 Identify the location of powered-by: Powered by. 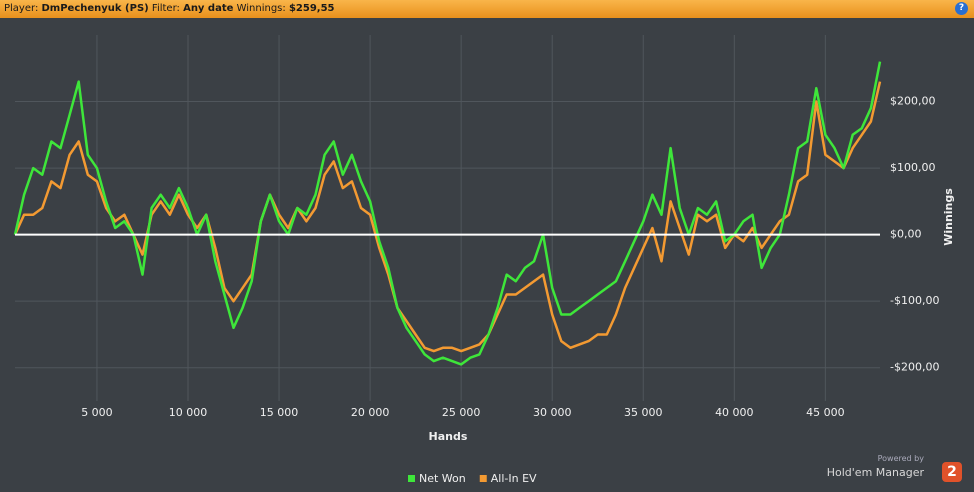
(900, 458).